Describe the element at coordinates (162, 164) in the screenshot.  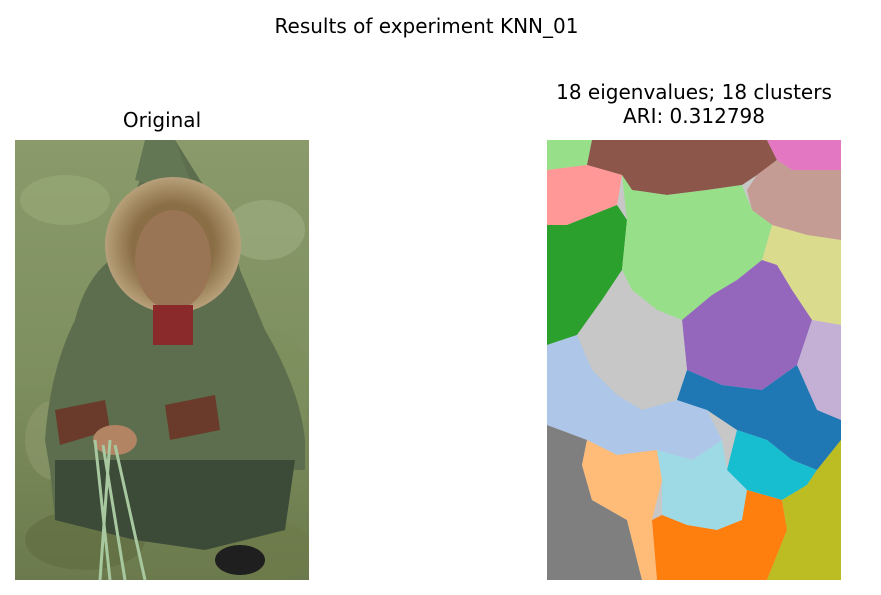
I see `hood-tip` at that location.